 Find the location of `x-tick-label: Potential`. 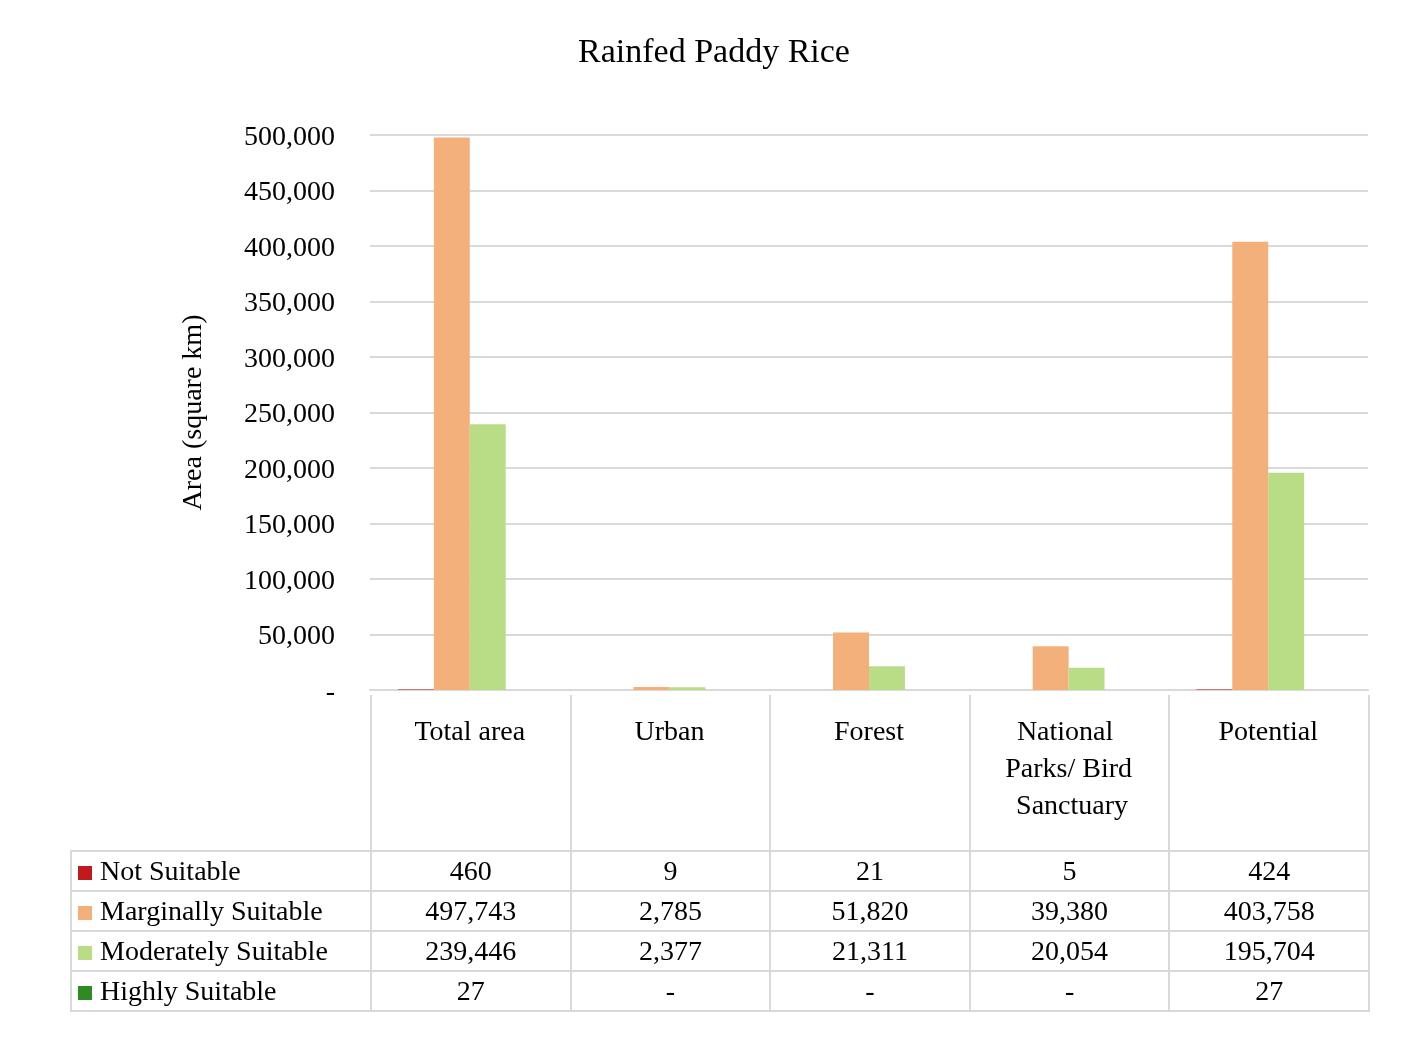

x-tick-label: Potential is located at coordinates (1268, 730).